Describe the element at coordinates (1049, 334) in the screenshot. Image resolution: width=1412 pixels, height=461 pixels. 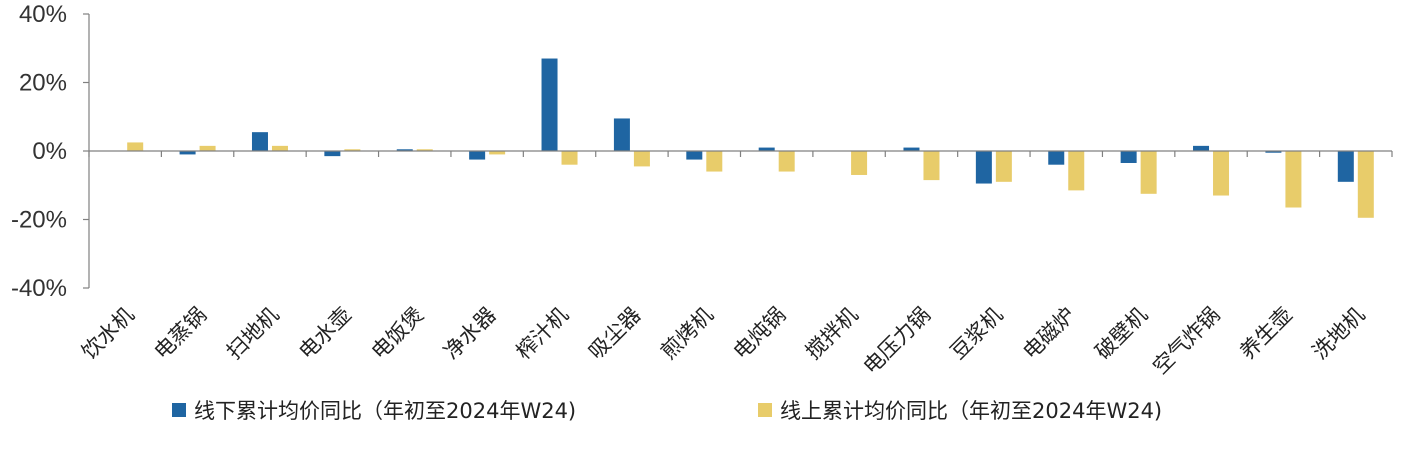
I see `x-category-label: 电磁炉` at that location.